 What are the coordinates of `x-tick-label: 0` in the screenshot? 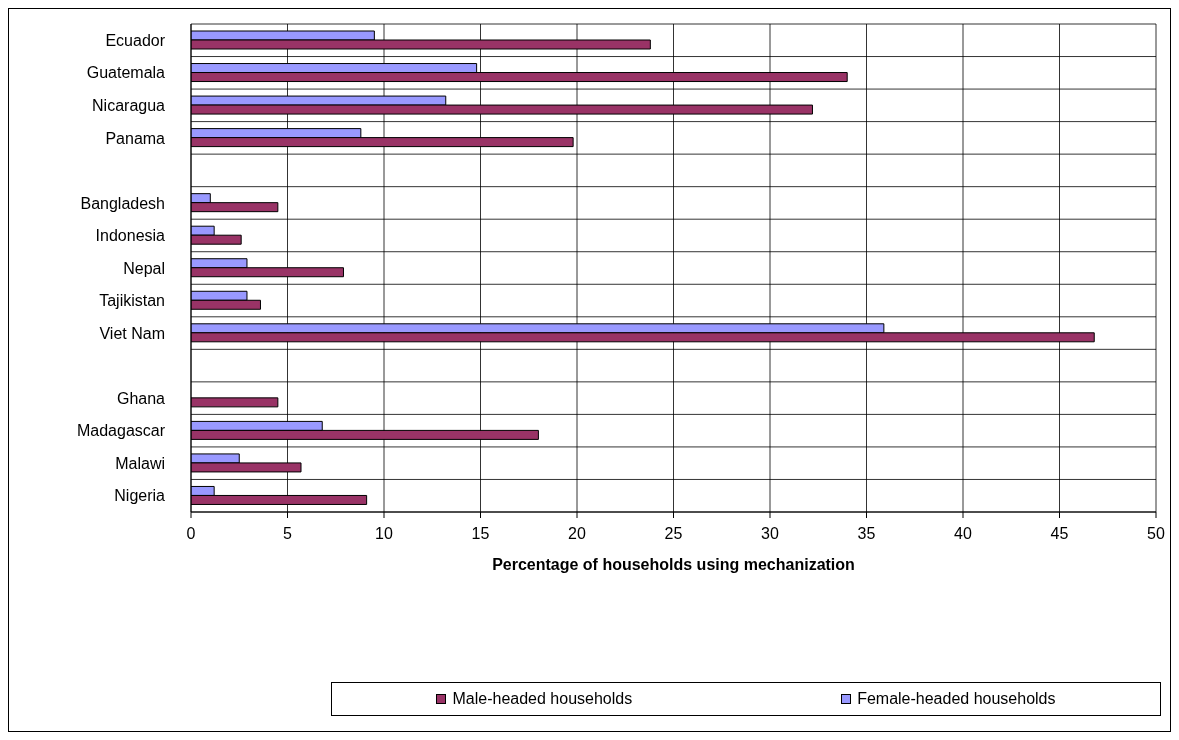 It's located at (191, 534).